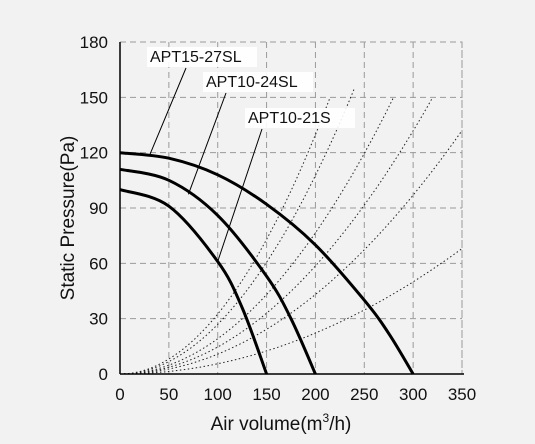 The width and height of the screenshot is (535, 444). I want to click on x-tick-label: 100, so click(218, 394).